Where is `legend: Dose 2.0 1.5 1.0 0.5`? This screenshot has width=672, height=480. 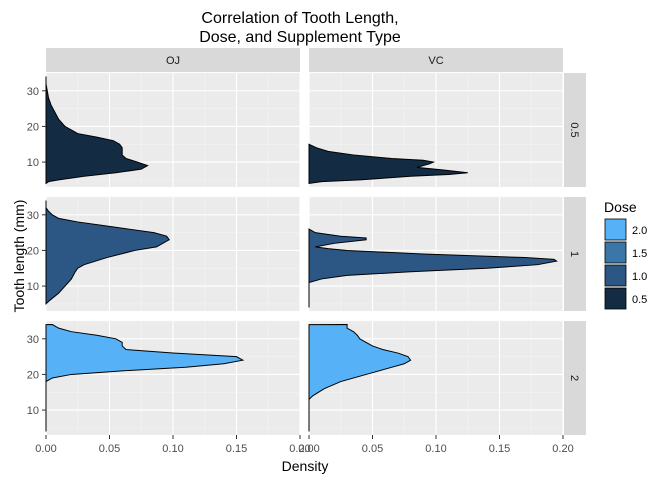
legend: Dose 2.0 1.5 1.0 0.5 is located at coordinates (625, 254).